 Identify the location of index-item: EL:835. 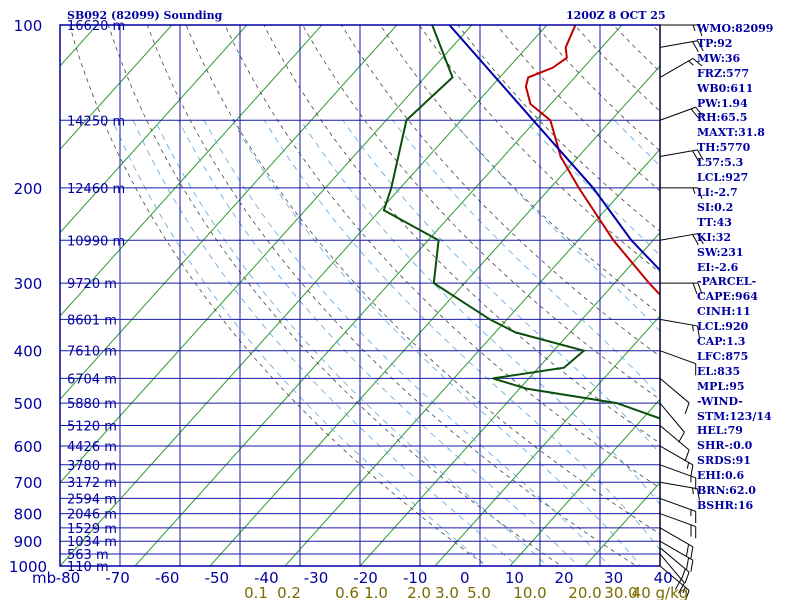
(719, 371).